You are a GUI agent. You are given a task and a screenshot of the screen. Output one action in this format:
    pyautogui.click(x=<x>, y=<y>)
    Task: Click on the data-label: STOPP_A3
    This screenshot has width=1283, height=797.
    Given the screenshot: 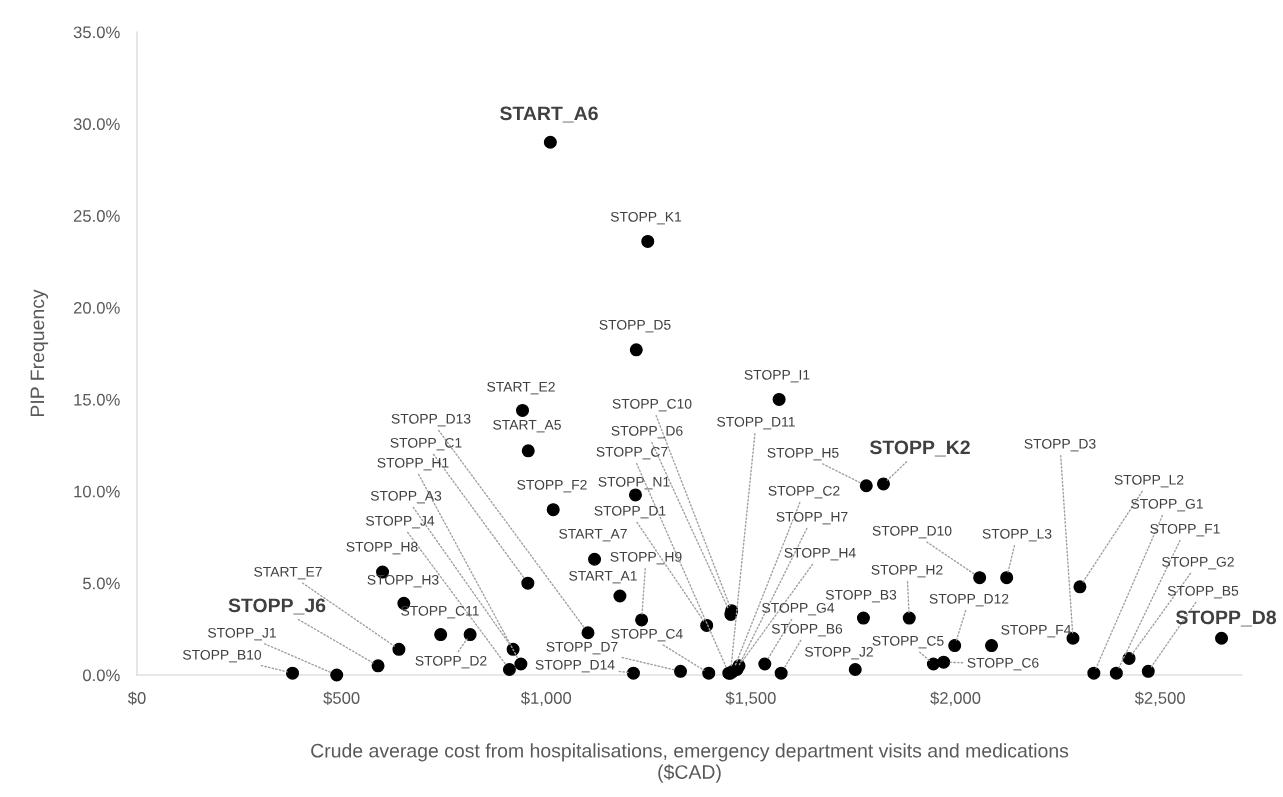 What is the action you would take?
    pyautogui.click(x=406, y=497)
    